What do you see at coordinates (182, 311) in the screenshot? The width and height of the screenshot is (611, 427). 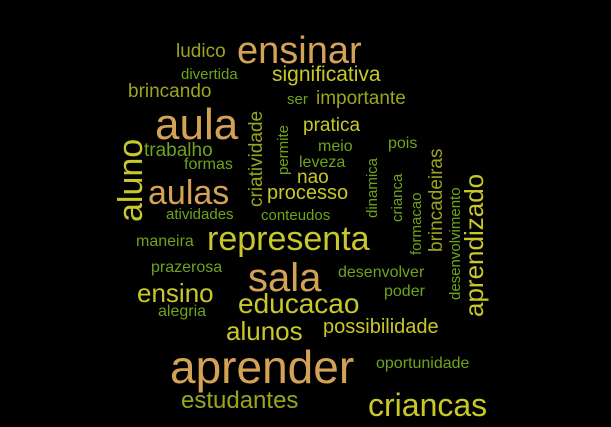 I see `word-alegria: alegria` at bounding box center [182, 311].